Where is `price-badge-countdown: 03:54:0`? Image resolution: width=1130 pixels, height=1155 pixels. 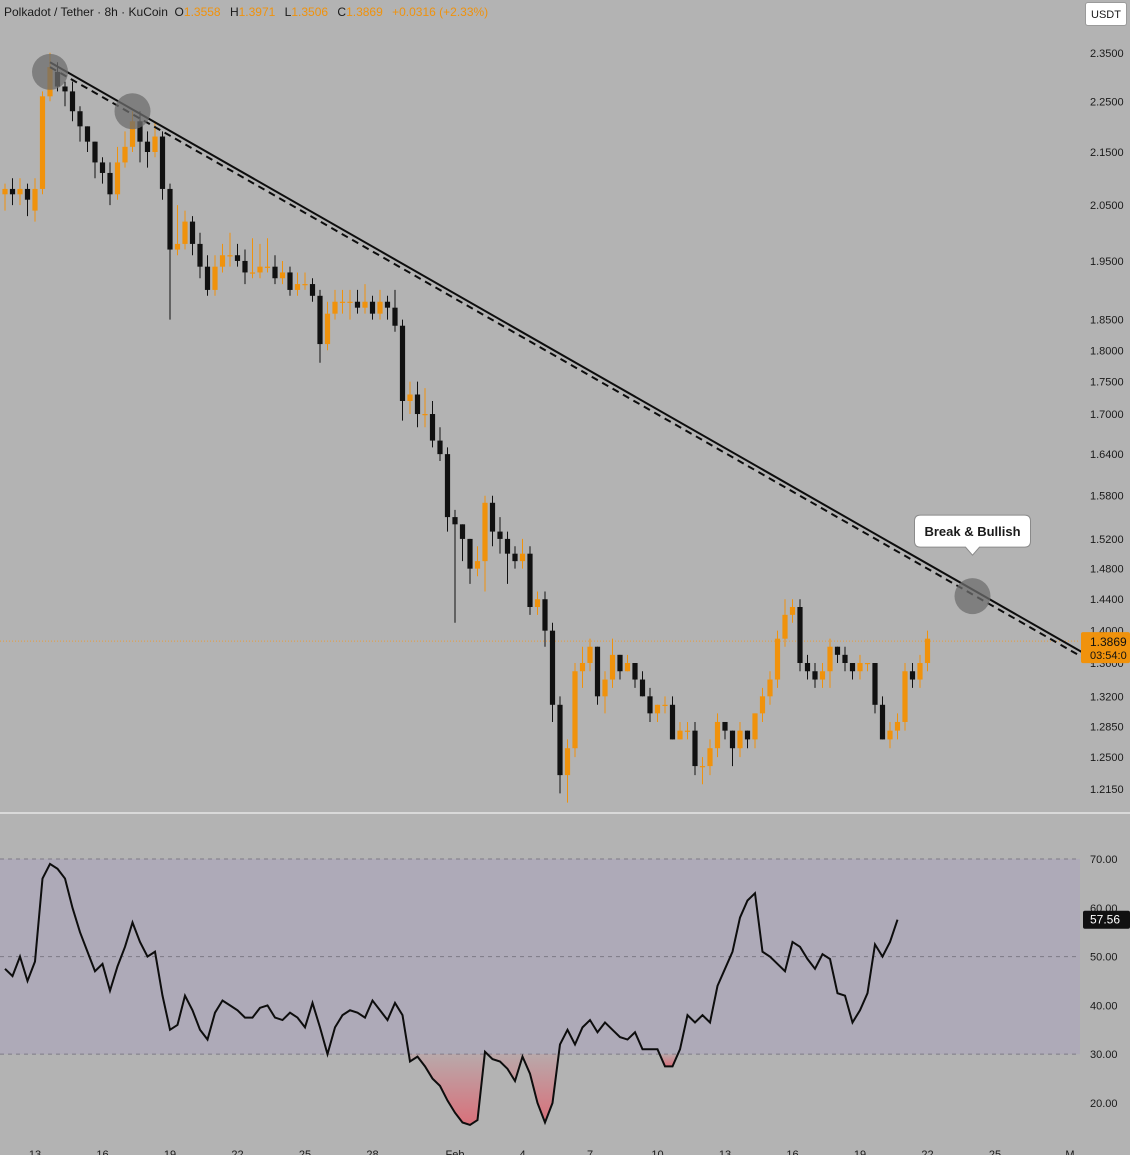 price-badge-countdown: 03:54:0 is located at coordinates (1108, 656).